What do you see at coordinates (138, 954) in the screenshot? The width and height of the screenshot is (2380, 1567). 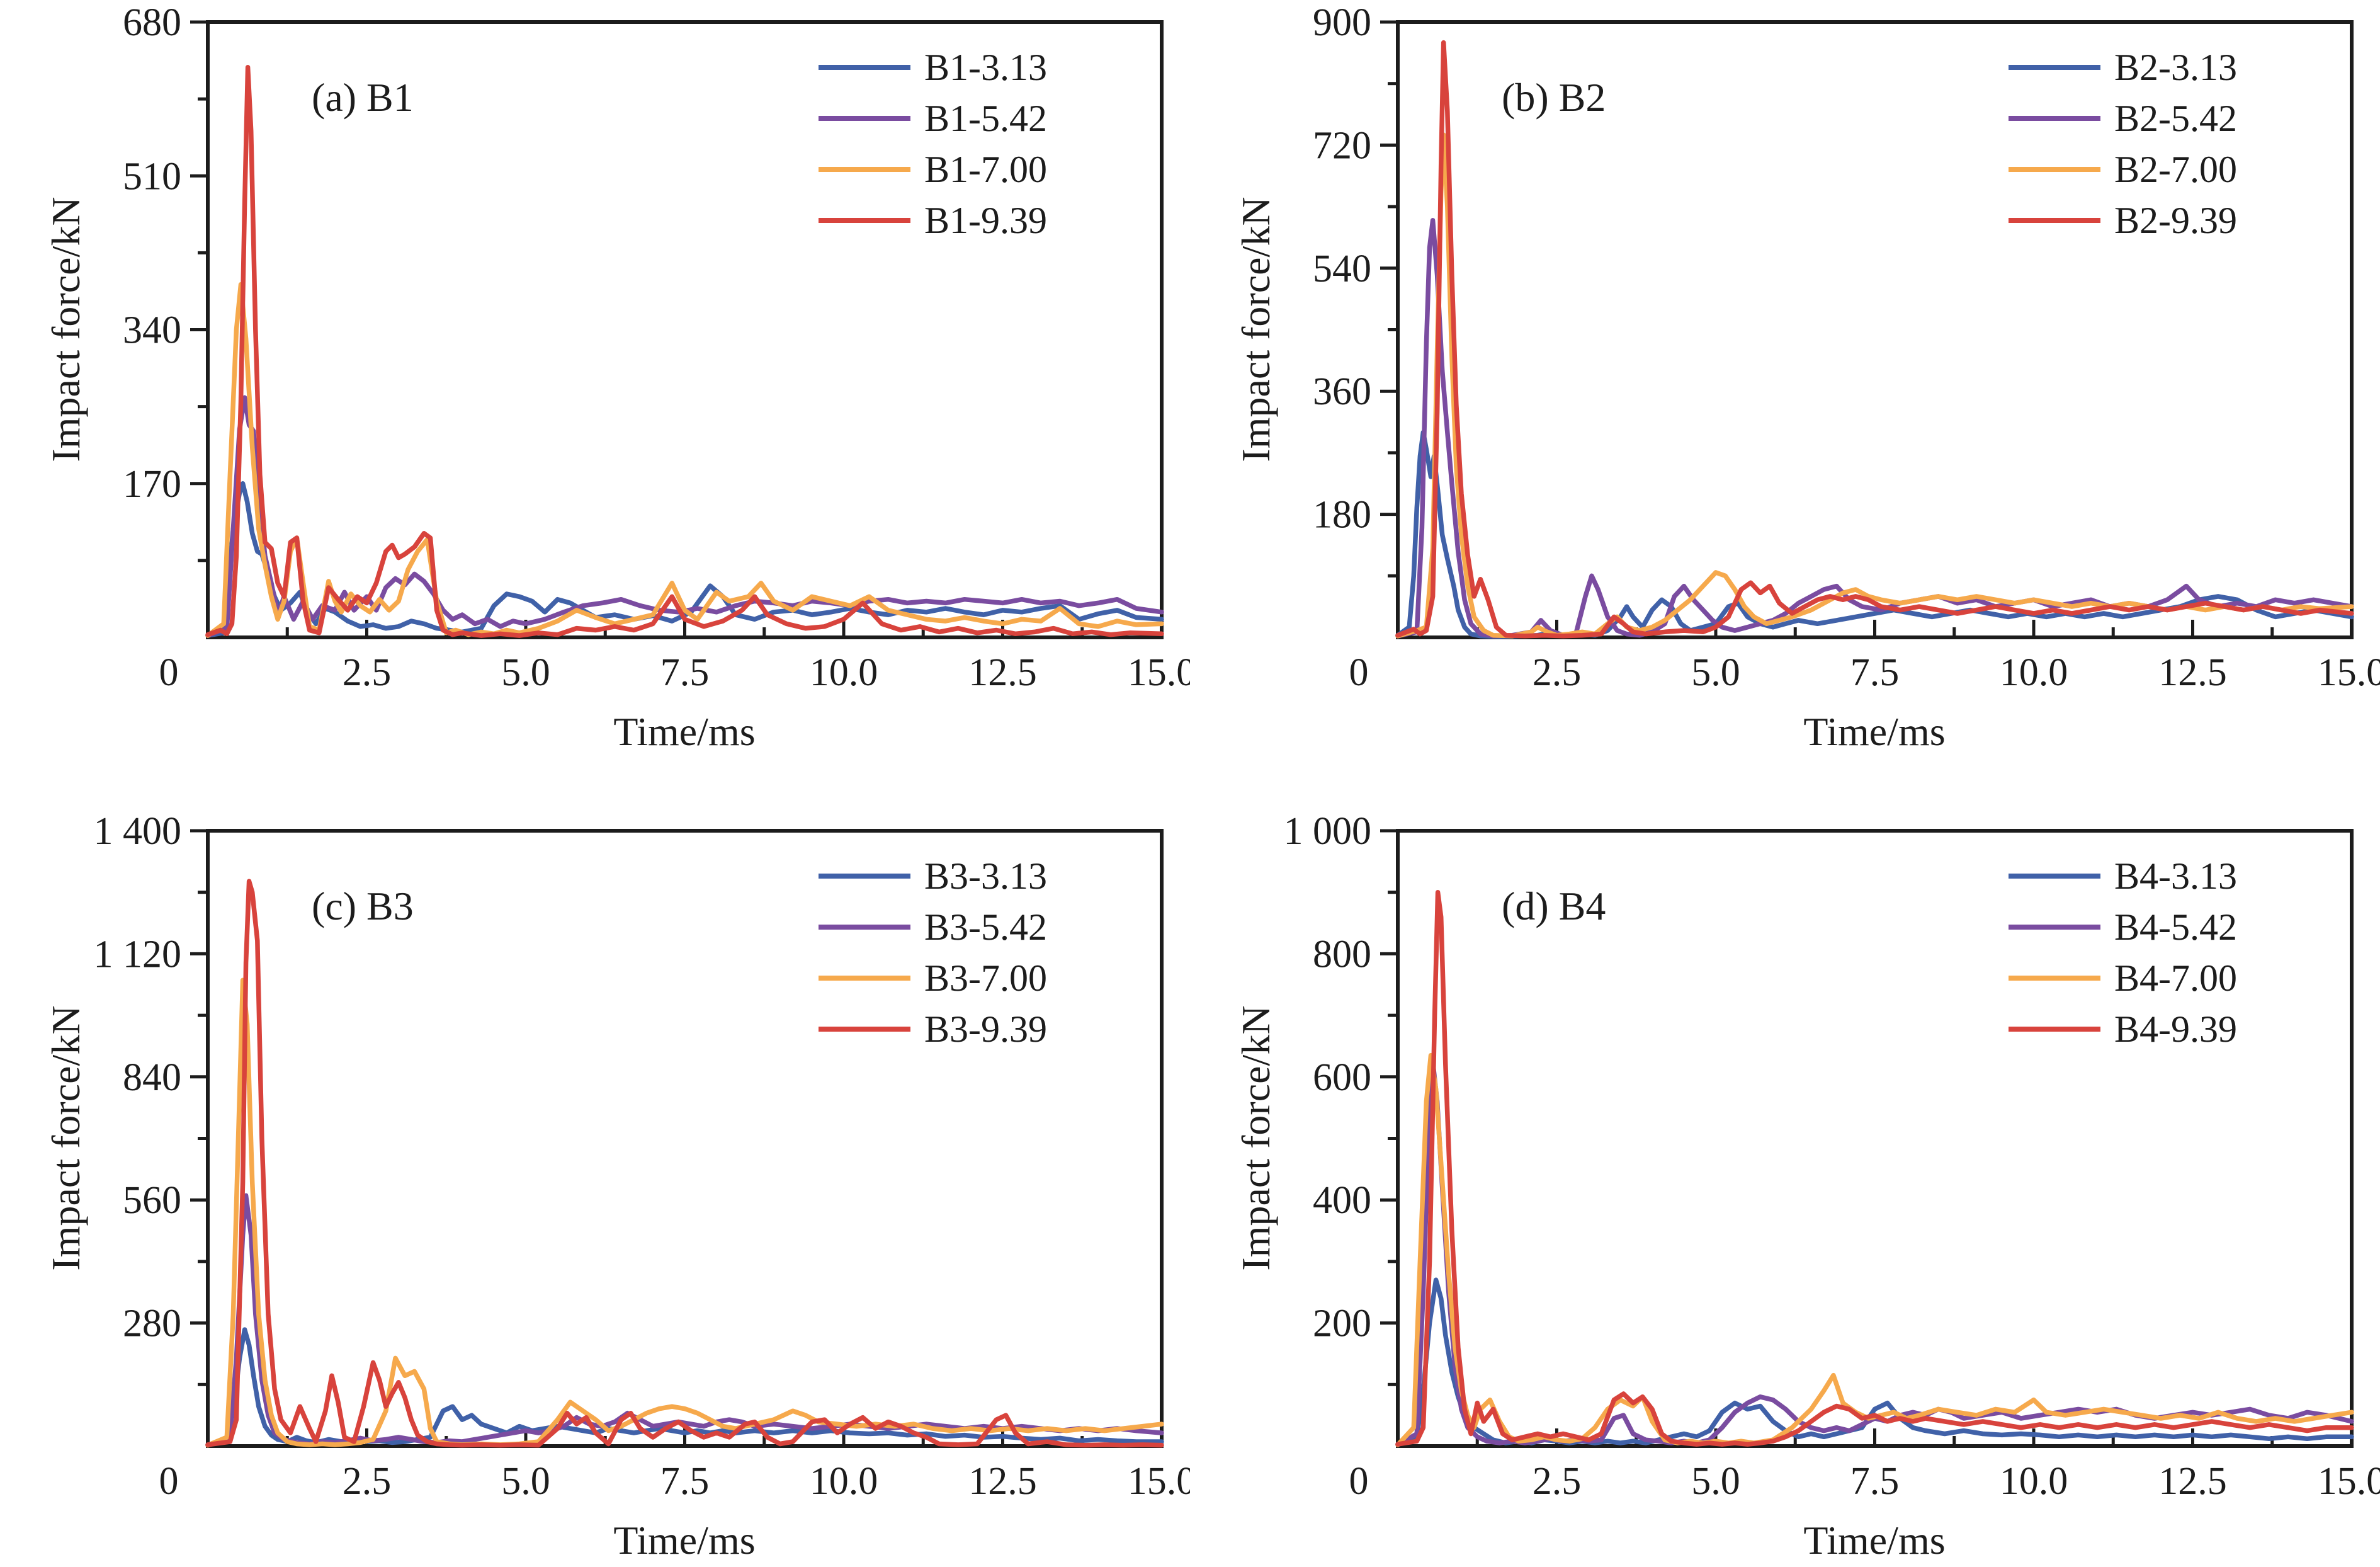 I see `y-tick-label: 1 120` at bounding box center [138, 954].